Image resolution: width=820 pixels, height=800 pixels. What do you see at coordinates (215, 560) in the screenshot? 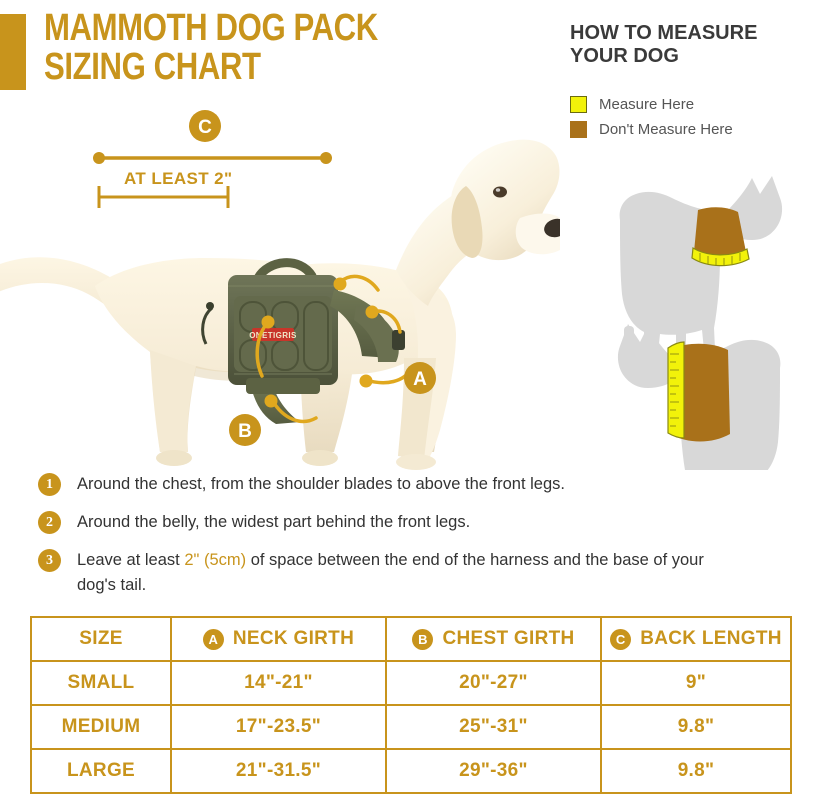
I see `instruction-highlight: 2" (5cm)` at bounding box center [215, 560].